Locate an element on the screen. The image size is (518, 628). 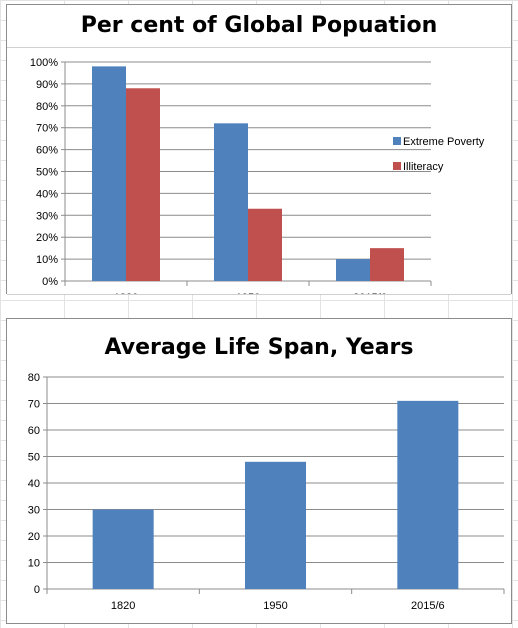
y-tick-label: 80% is located at coordinates (47, 107).